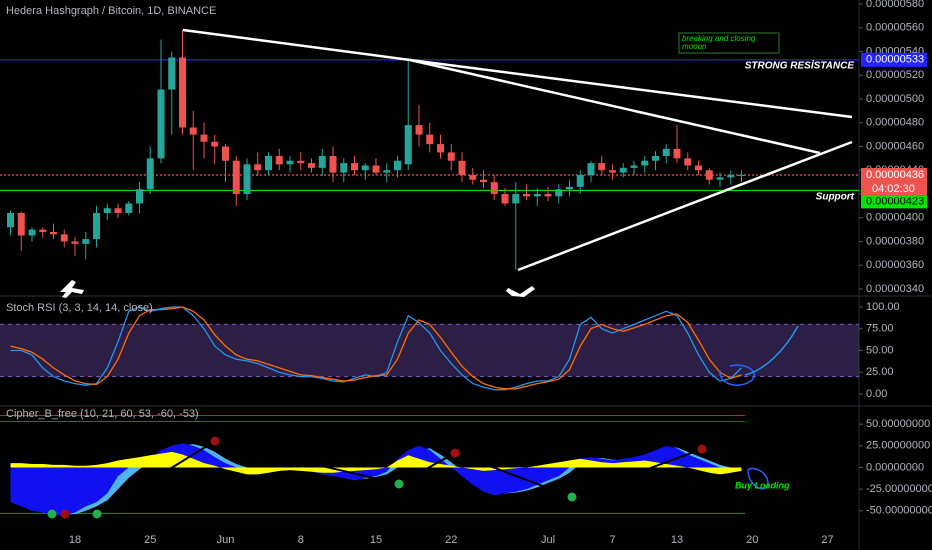 This screenshot has height=550, width=932. Describe the element at coordinates (75, 540) in the screenshot. I see `x-tick-label: 18` at that location.